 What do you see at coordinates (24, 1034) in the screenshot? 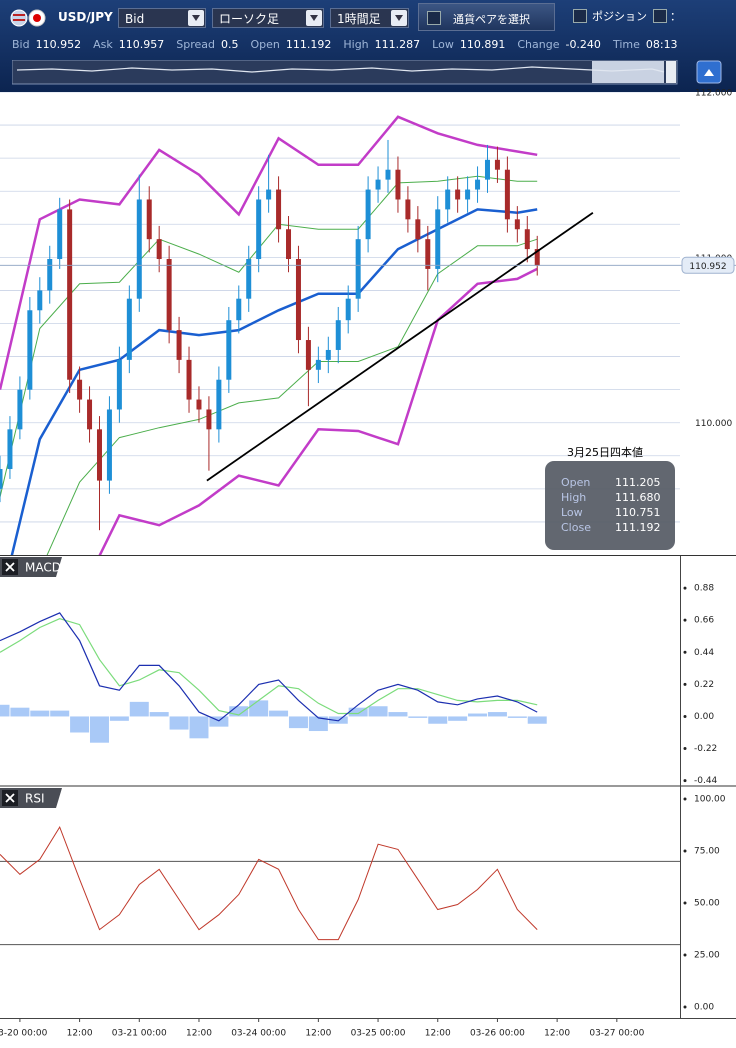
I see `x-tick-label: 03-20 00:00` at bounding box center [24, 1034].